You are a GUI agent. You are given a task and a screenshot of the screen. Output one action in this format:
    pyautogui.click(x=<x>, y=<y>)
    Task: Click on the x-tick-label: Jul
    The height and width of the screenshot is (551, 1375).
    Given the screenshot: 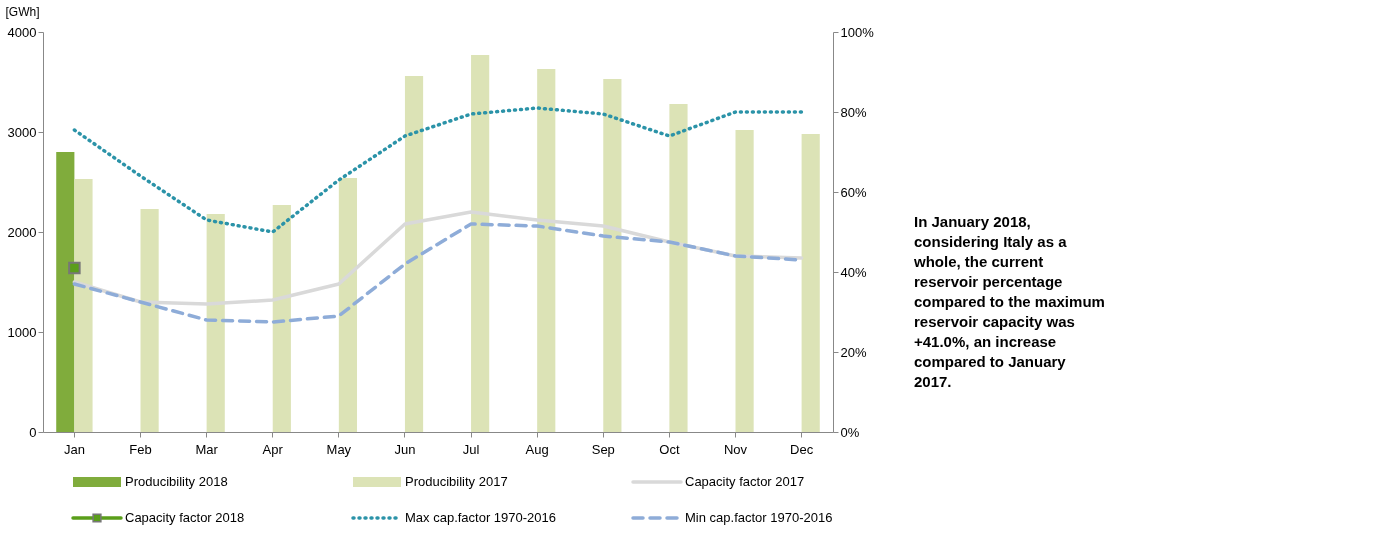 What is the action you would take?
    pyautogui.click(x=471, y=449)
    